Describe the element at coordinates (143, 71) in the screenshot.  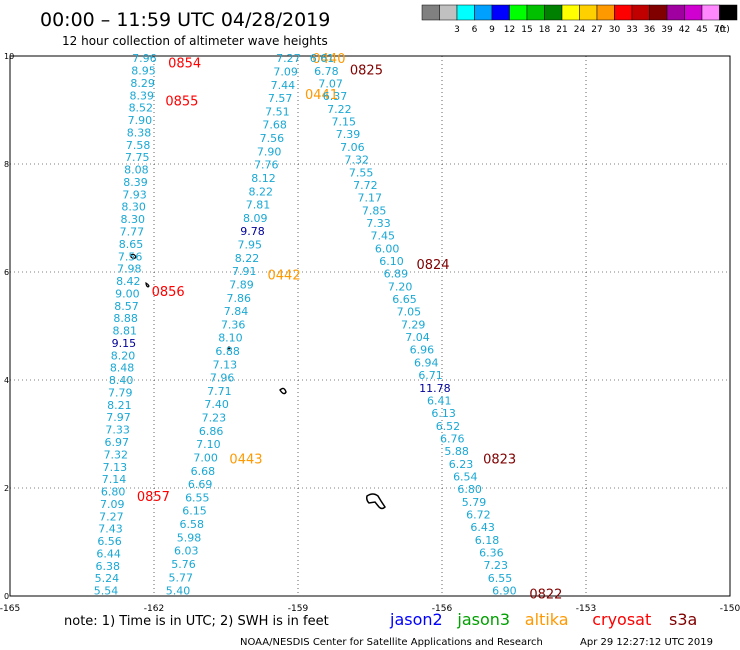
I see `wave-height-value: 8.95` at that location.